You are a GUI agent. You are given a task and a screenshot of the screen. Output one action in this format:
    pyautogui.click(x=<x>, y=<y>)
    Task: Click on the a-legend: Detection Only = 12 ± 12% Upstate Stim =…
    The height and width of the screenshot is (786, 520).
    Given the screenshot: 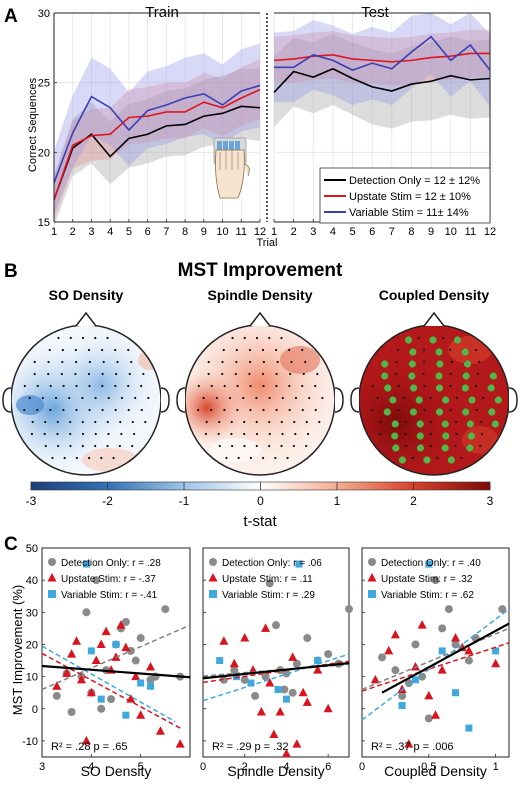 What is the action you would take?
    pyautogui.click(x=405, y=195)
    